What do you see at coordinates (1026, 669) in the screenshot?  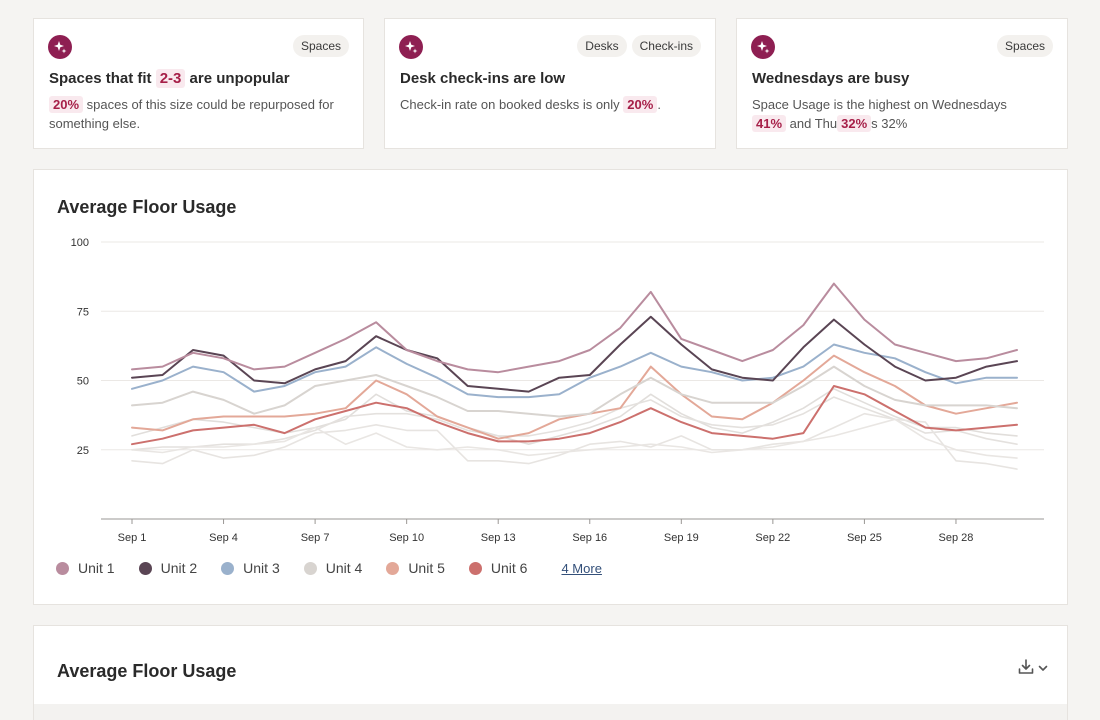 I see `download-icon` at bounding box center [1026, 669].